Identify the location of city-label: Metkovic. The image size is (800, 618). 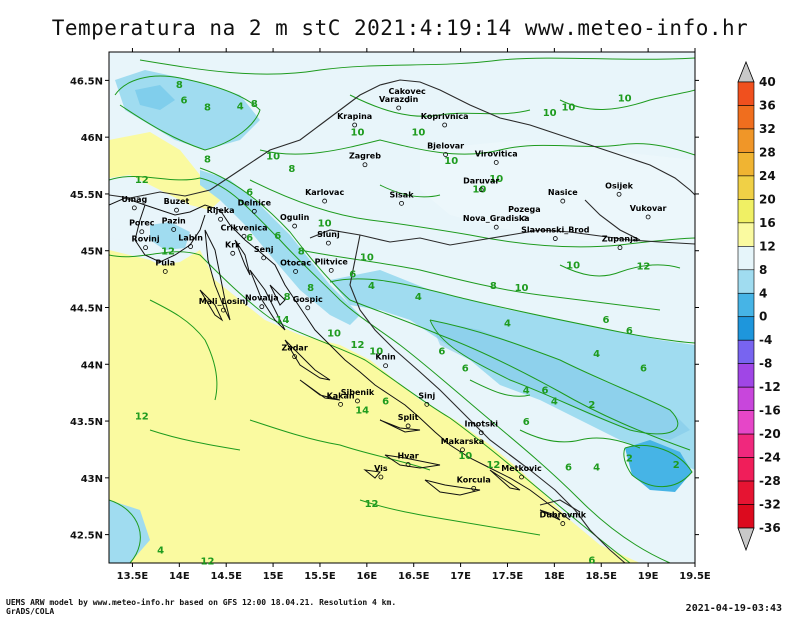
(521, 468).